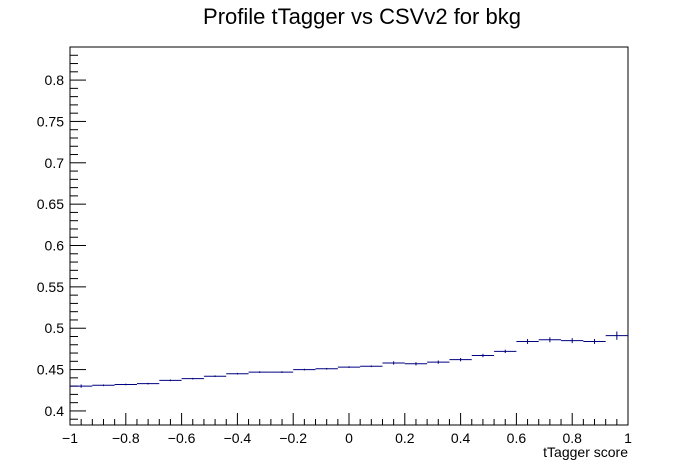 The width and height of the screenshot is (698, 473). What do you see at coordinates (585, 452) in the screenshot?
I see `x-axis-label: tTagger score` at bounding box center [585, 452].